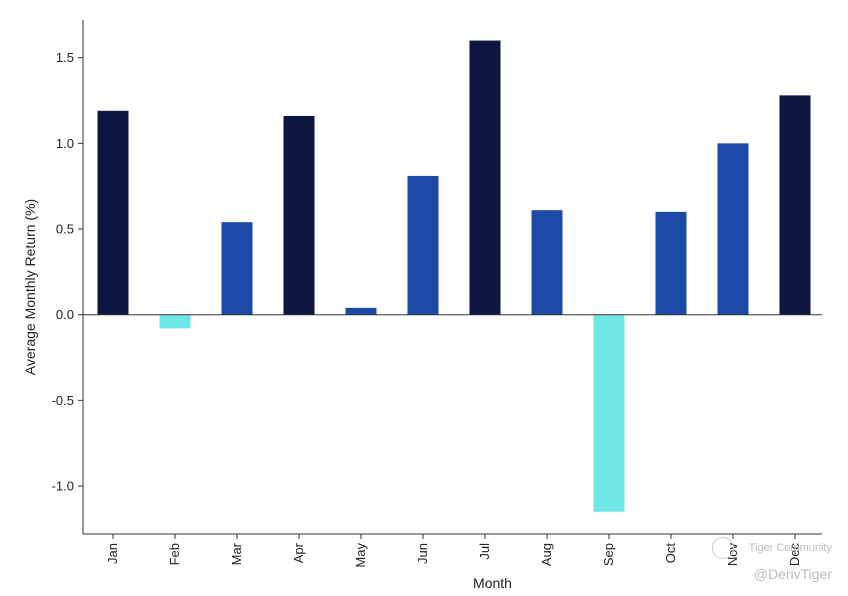 Image resolution: width=848 pixels, height=596 pixels. Describe the element at coordinates (723, 548) in the screenshot. I see `watermark-logo-icon` at that location.